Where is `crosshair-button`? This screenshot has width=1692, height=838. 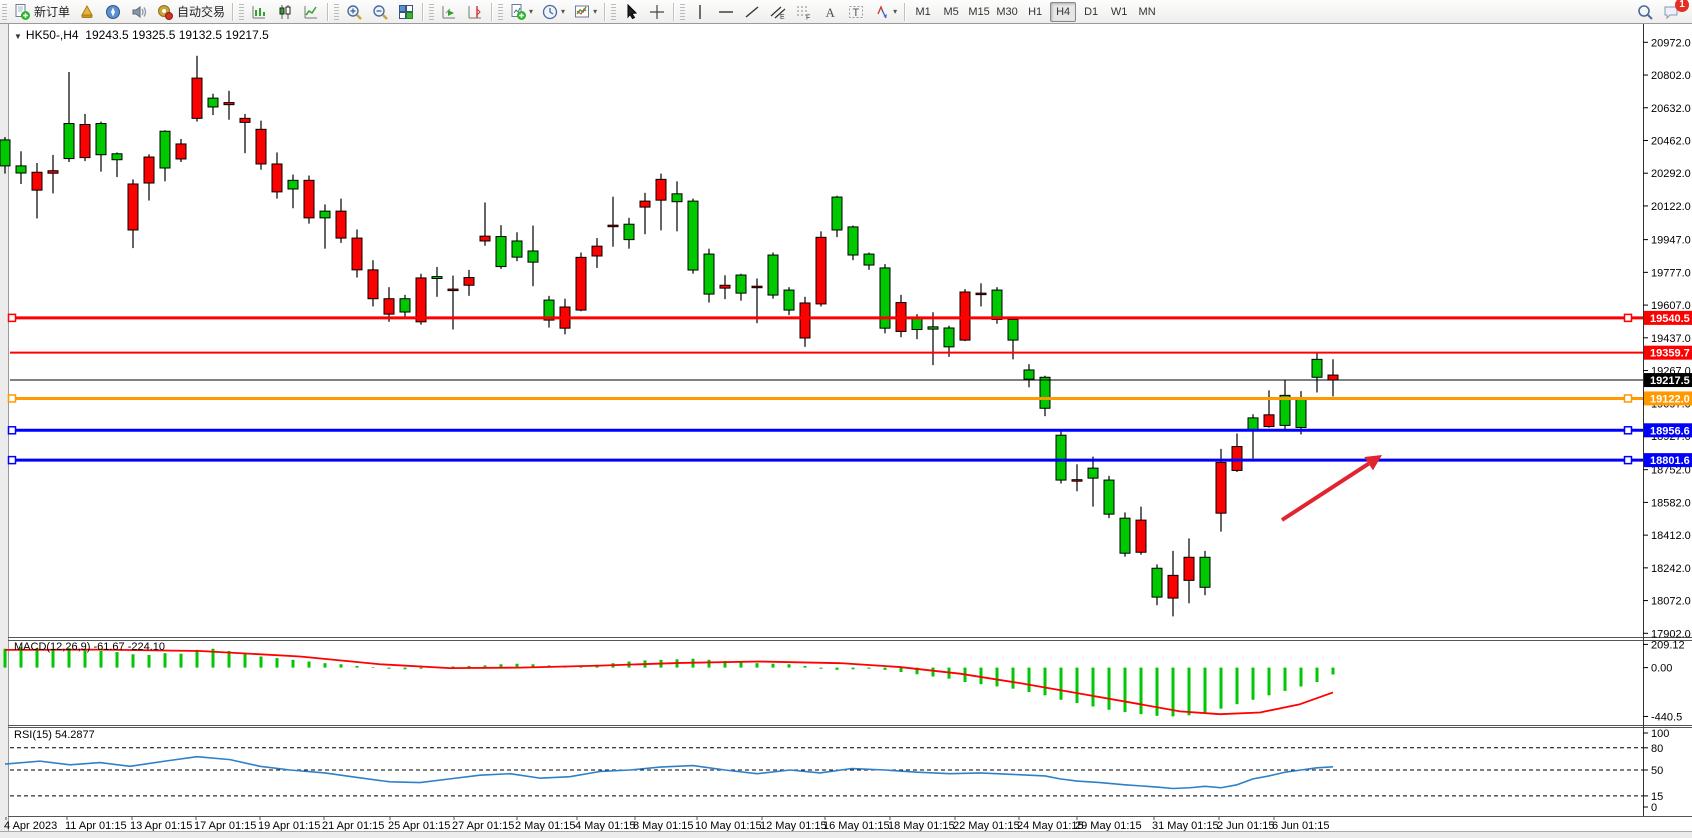 crosshair-button is located at coordinates (657, 12).